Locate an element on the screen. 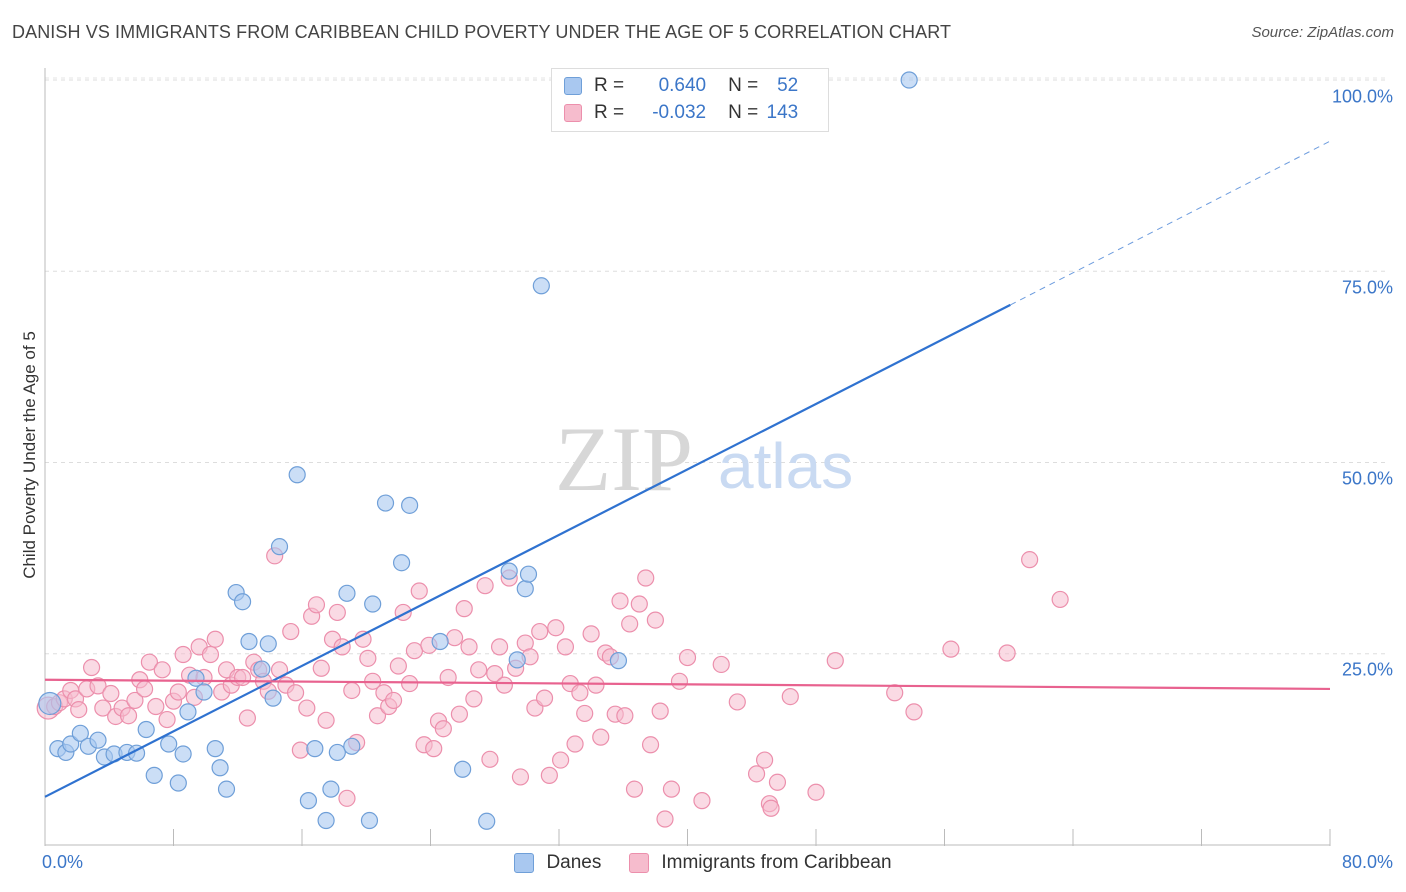 This screenshot has height=892, width=1406. source-note: Source: ZipAtlas.com is located at coordinates (1322, 32).